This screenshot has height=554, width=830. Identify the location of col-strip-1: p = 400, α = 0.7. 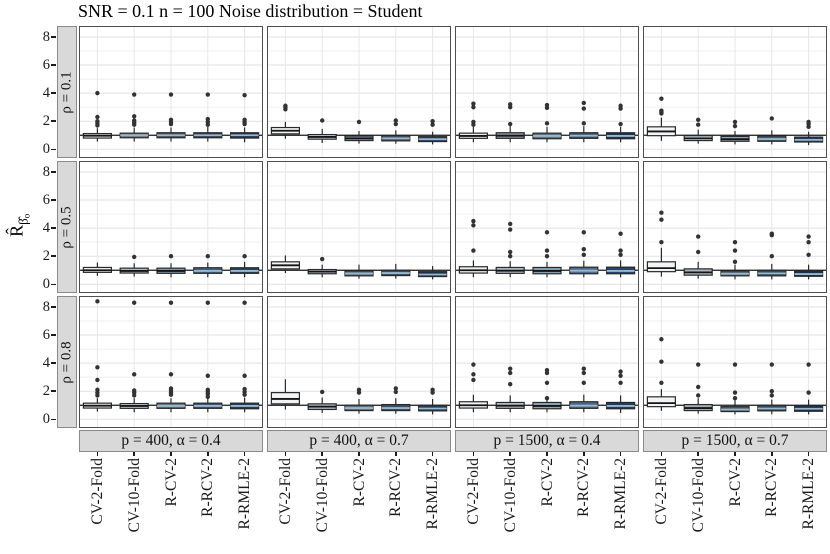
(359, 441).